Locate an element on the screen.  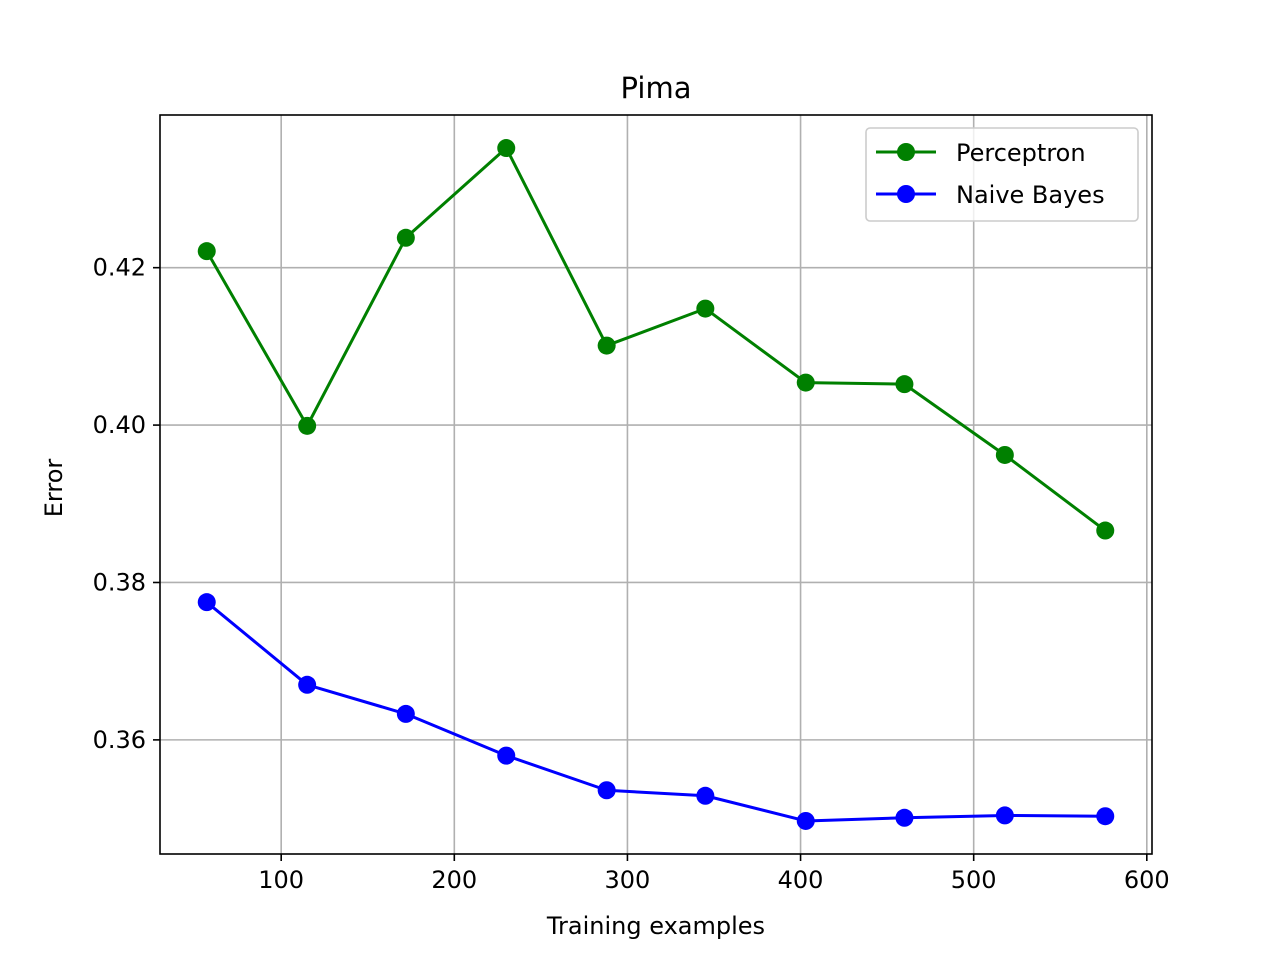
y-tick-label: 0.40 is located at coordinates (119, 425).